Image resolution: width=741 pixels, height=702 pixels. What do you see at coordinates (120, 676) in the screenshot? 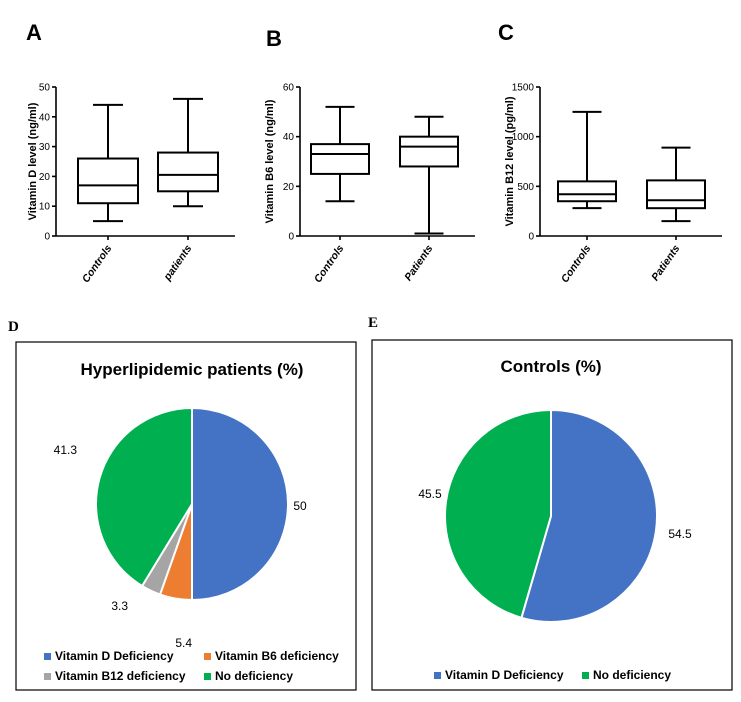
I see `legend-label: Vitamin B12 deficiency` at bounding box center [120, 676].